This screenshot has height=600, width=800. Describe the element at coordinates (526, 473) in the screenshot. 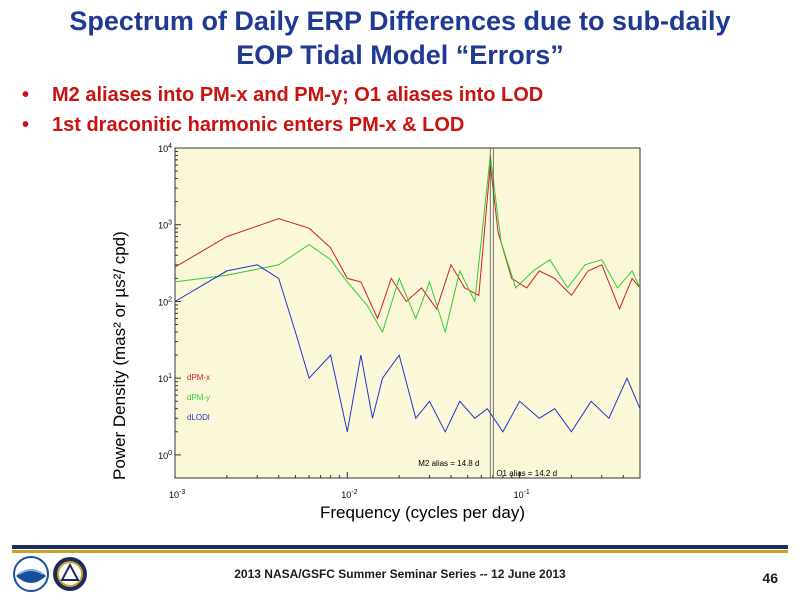

I see `alias-label: O1 alias = 14.2 d` at that location.